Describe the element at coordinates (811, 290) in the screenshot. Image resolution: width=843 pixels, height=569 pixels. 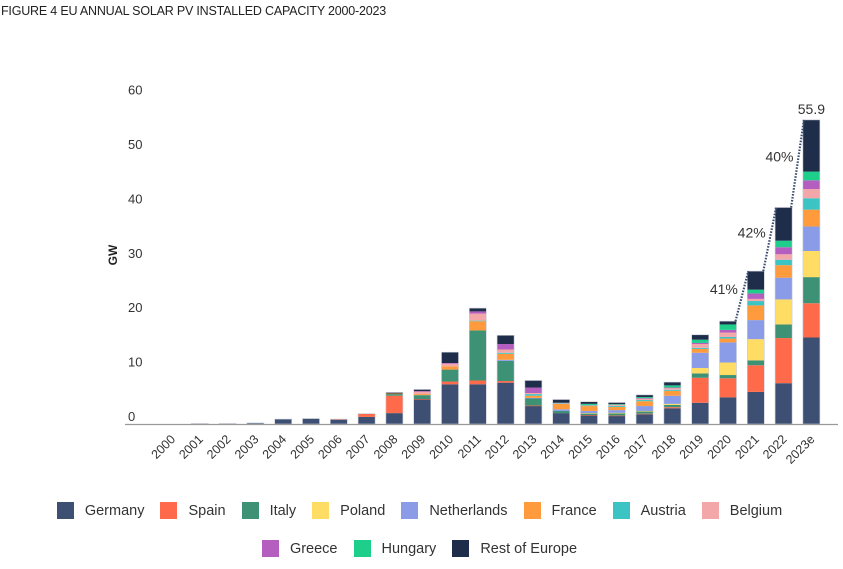
I see `bar-segment-italy-2023e` at that location.